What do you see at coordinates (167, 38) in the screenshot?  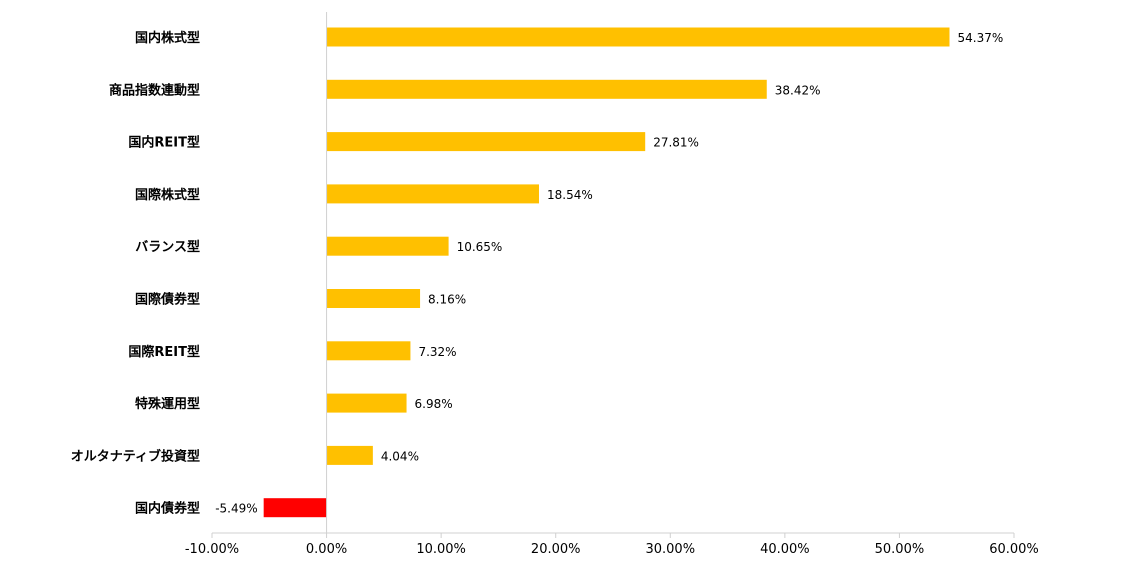 I see `category-label: 国内株式型` at bounding box center [167, 38].